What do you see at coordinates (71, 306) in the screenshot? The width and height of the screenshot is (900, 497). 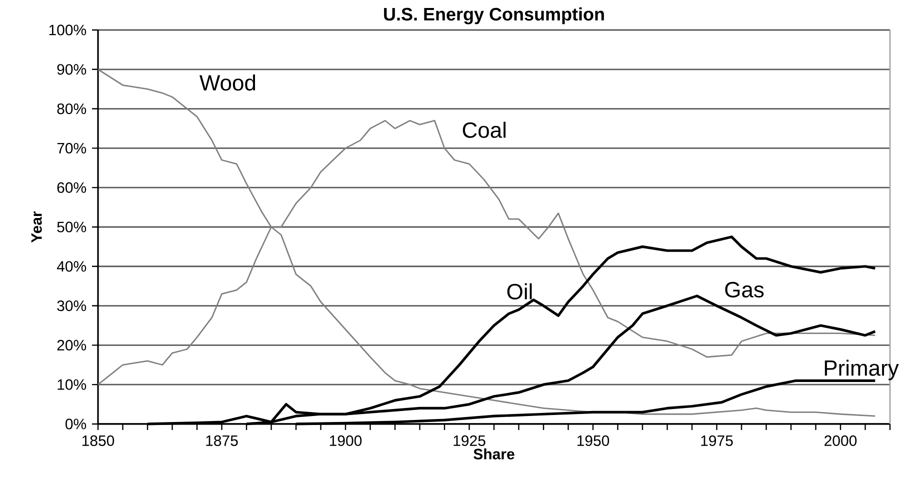 I see `y-tick-label: 30%` at bounding box center [71, 306].